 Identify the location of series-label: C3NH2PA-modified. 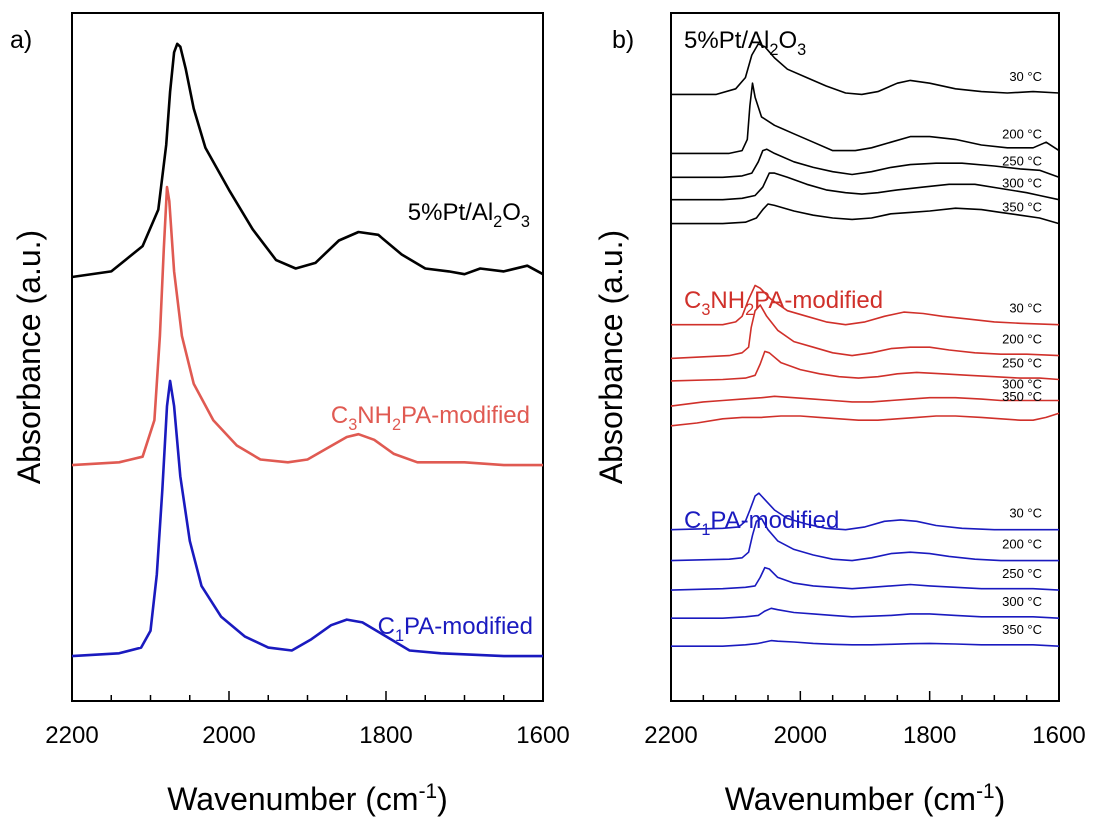
(430, 418).